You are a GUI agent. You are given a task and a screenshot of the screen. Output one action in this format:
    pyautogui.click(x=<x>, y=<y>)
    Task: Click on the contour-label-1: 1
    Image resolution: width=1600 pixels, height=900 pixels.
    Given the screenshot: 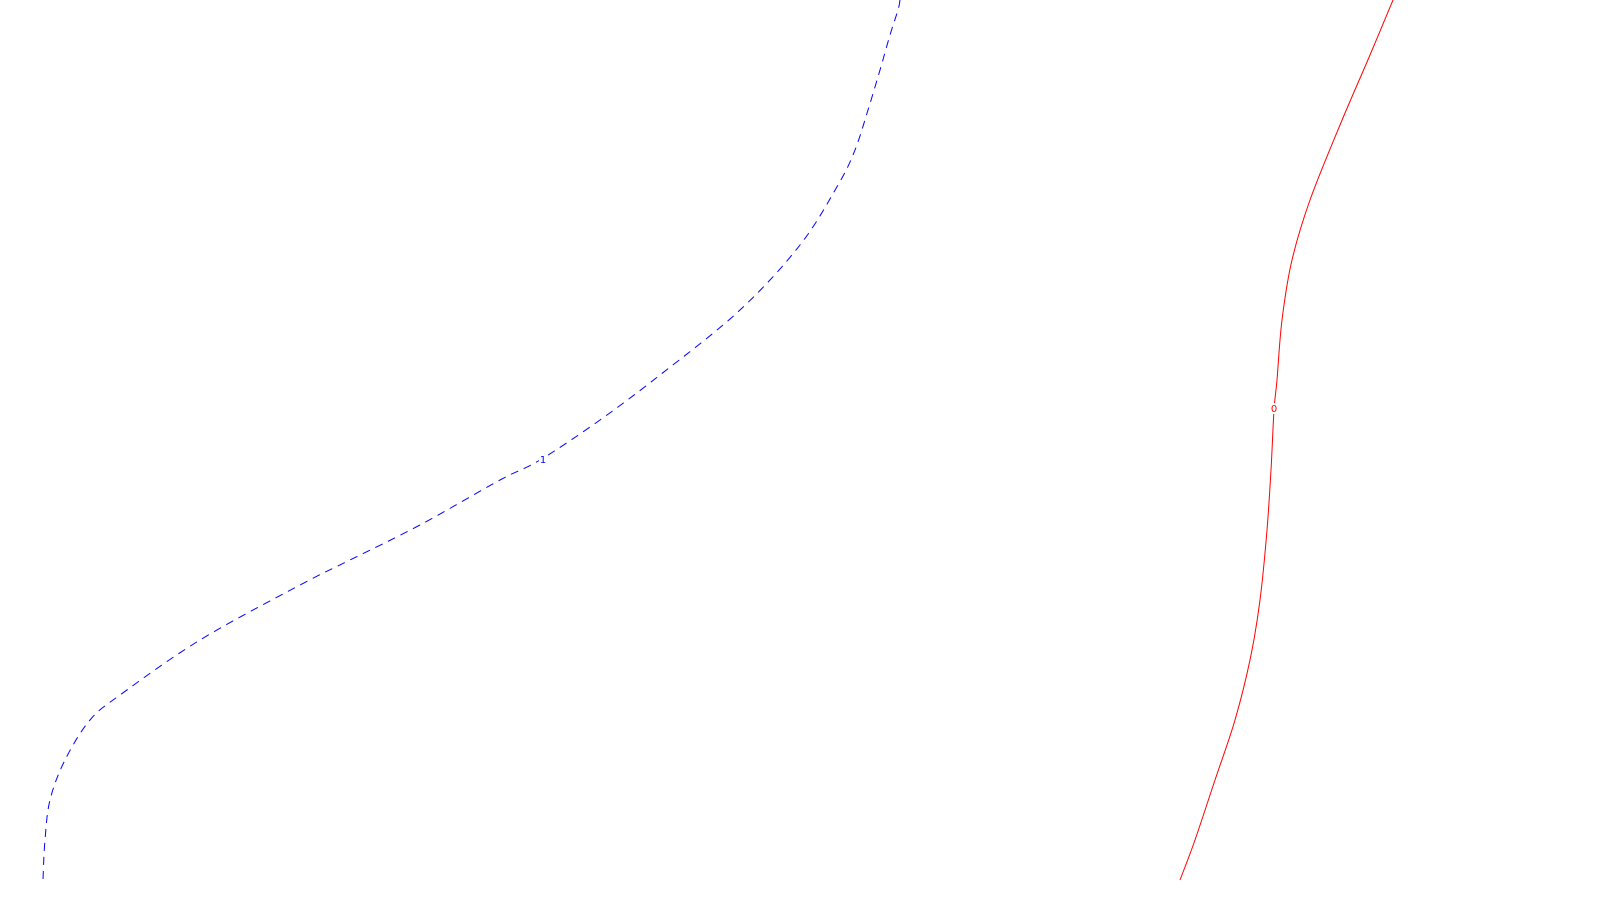 What is the action you would take?
    pyautogui.click(x=543, y=460)
    